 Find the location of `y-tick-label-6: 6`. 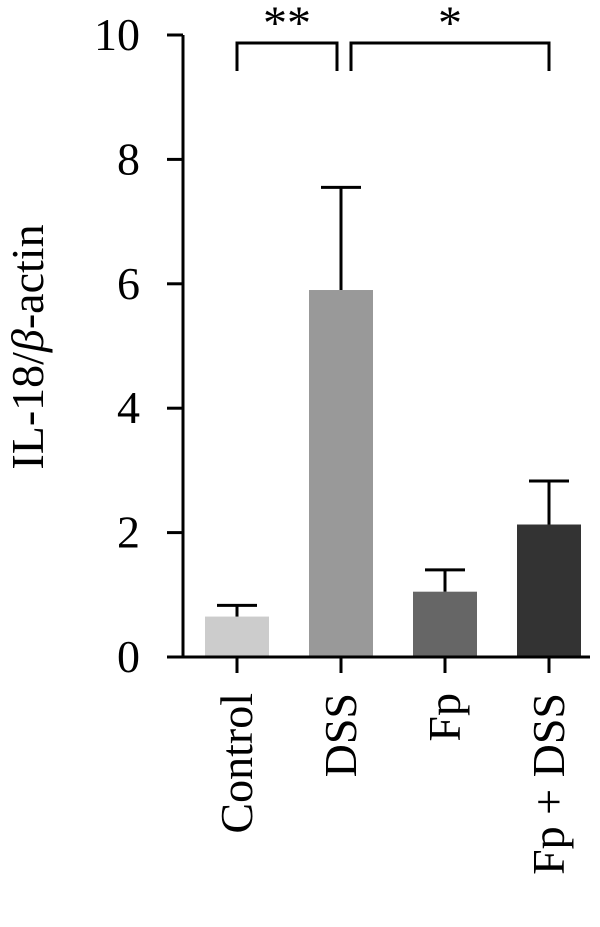

y-tick-label-6: 6 is located at coordinates (128, 283).